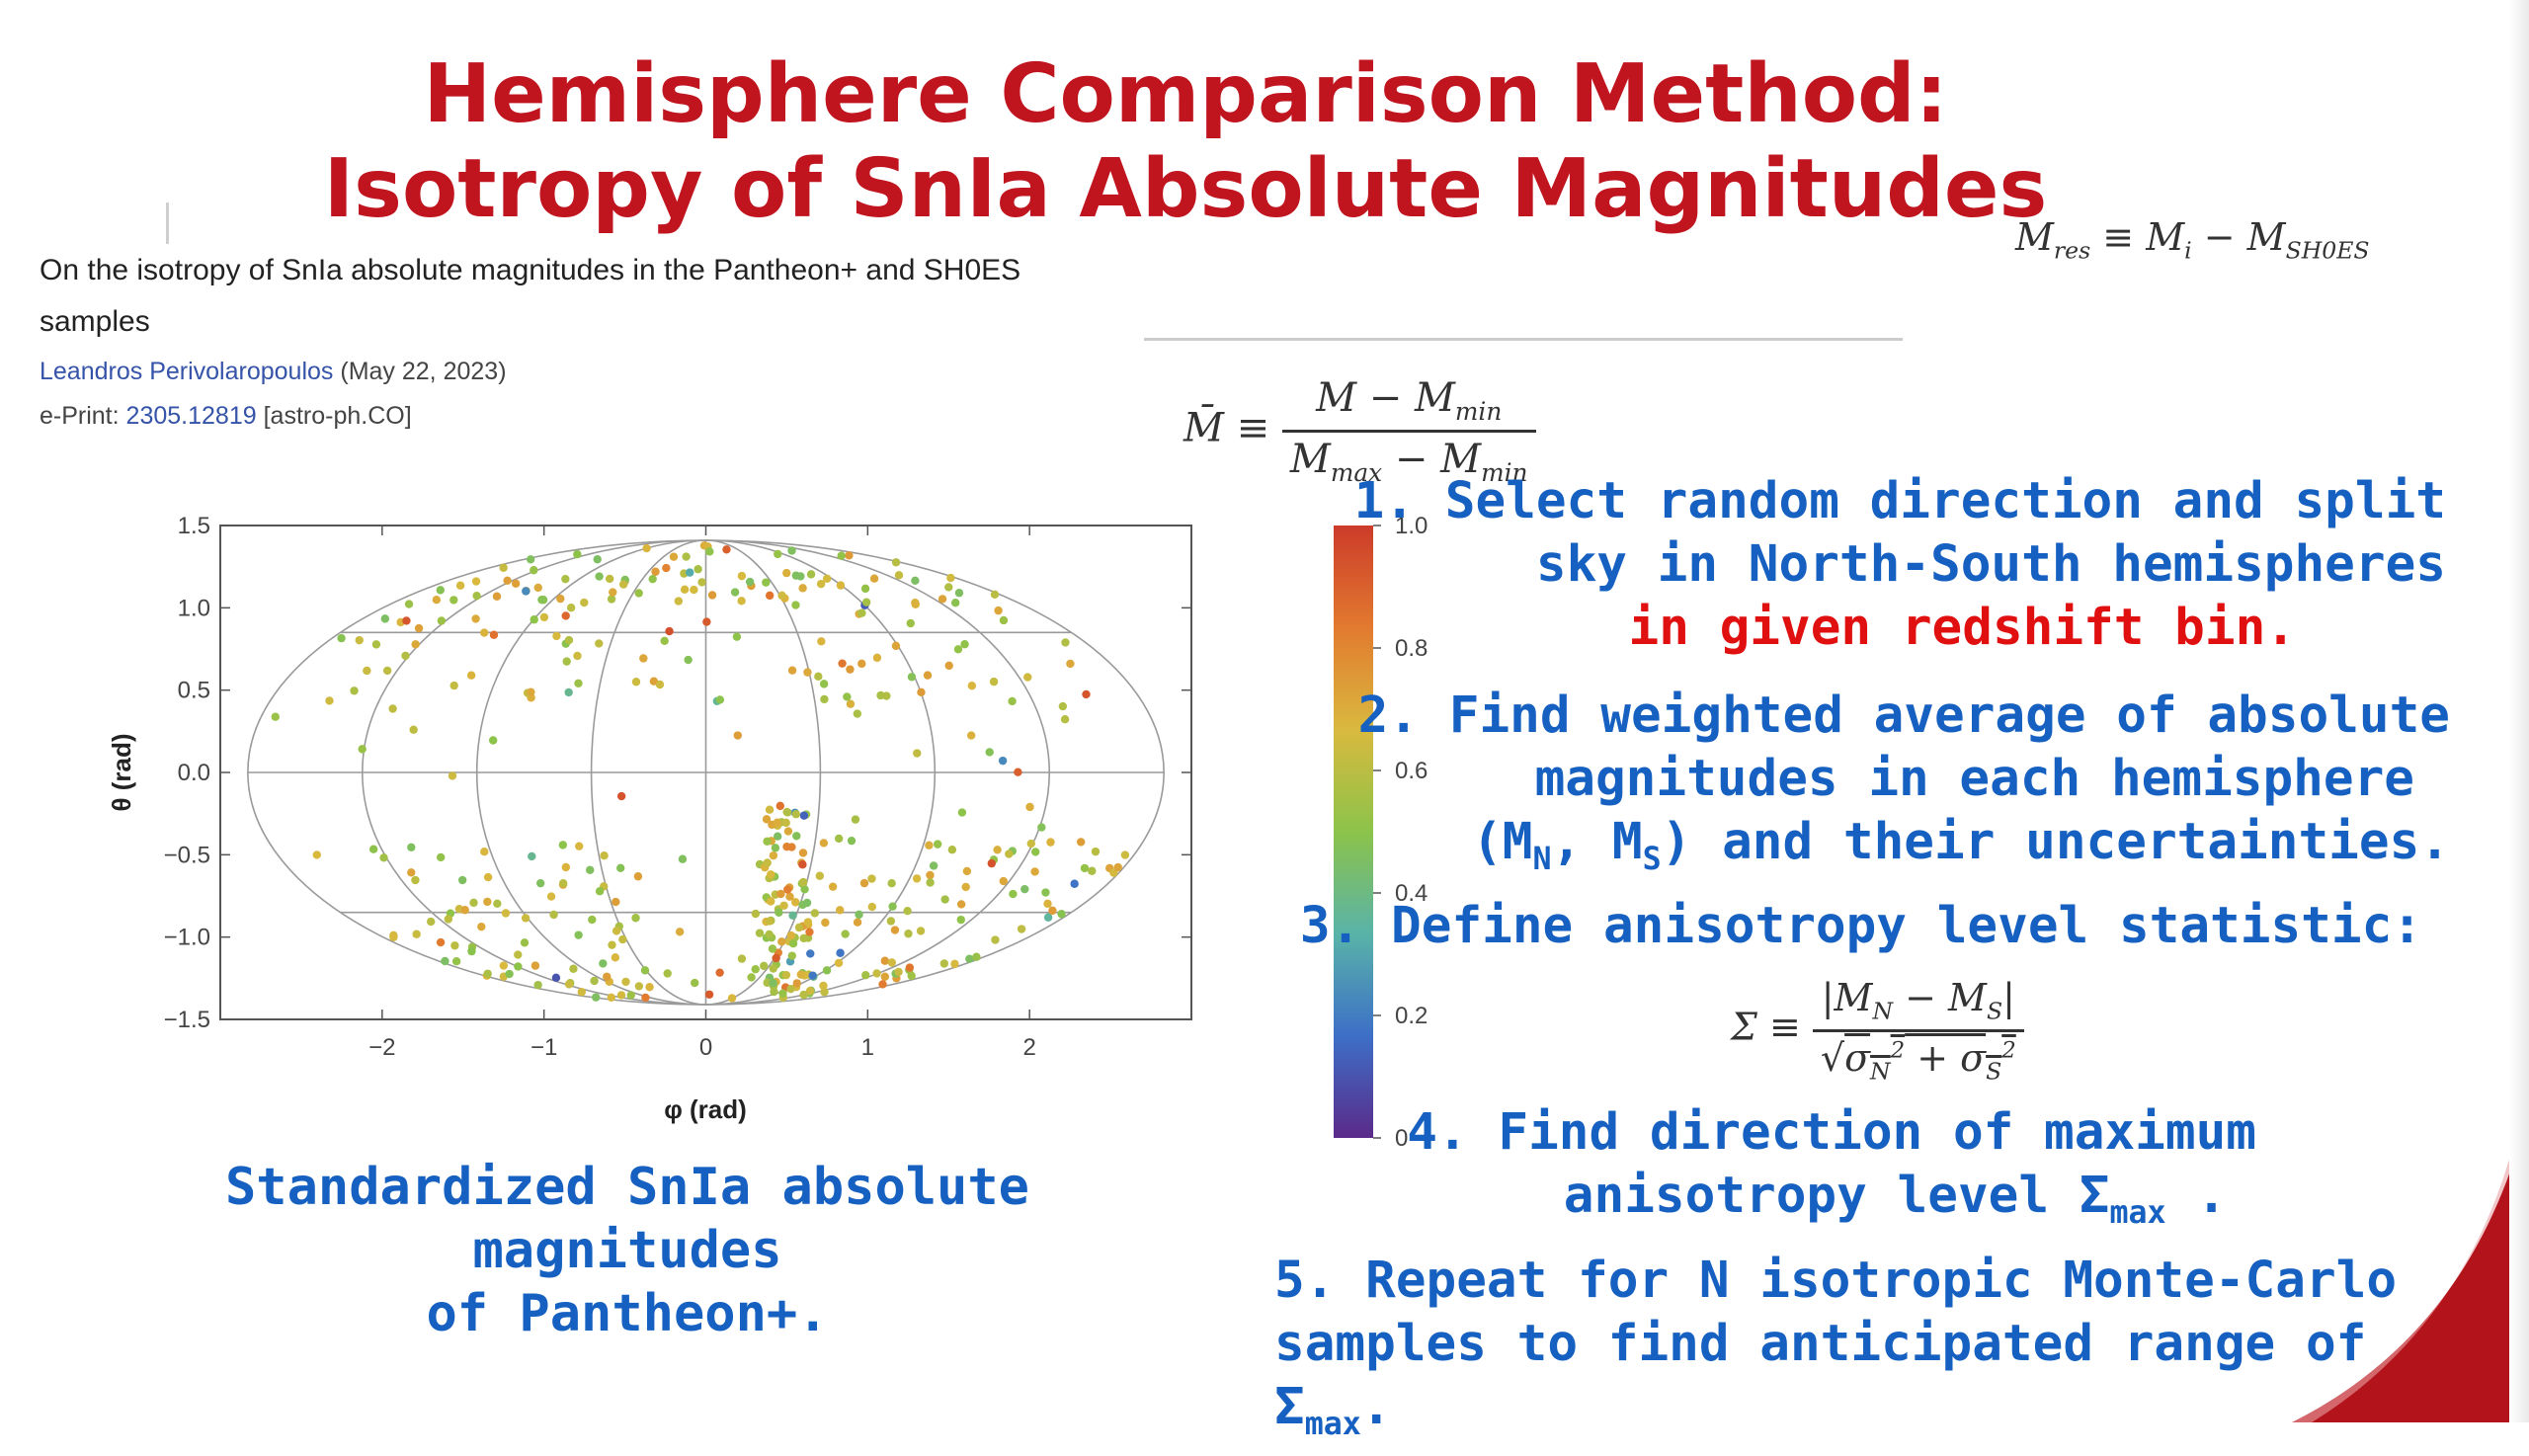 The height and width of the screenshot is (1456, 2529). Describe the element at coordinates (2410, 1244) in the screenshot. I see `decorative-swoosh` at that location.